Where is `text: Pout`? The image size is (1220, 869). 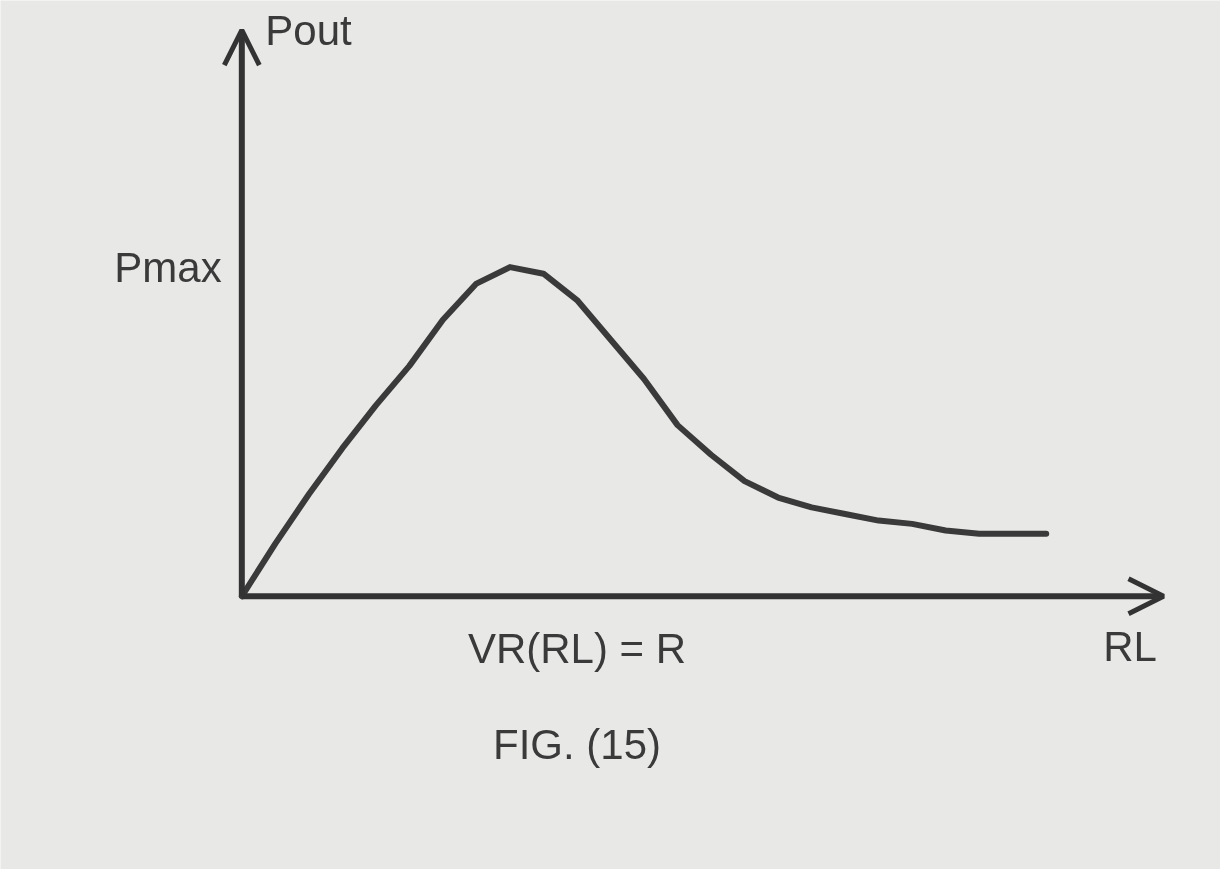 text: Pout is located at coordinates (309, 30).